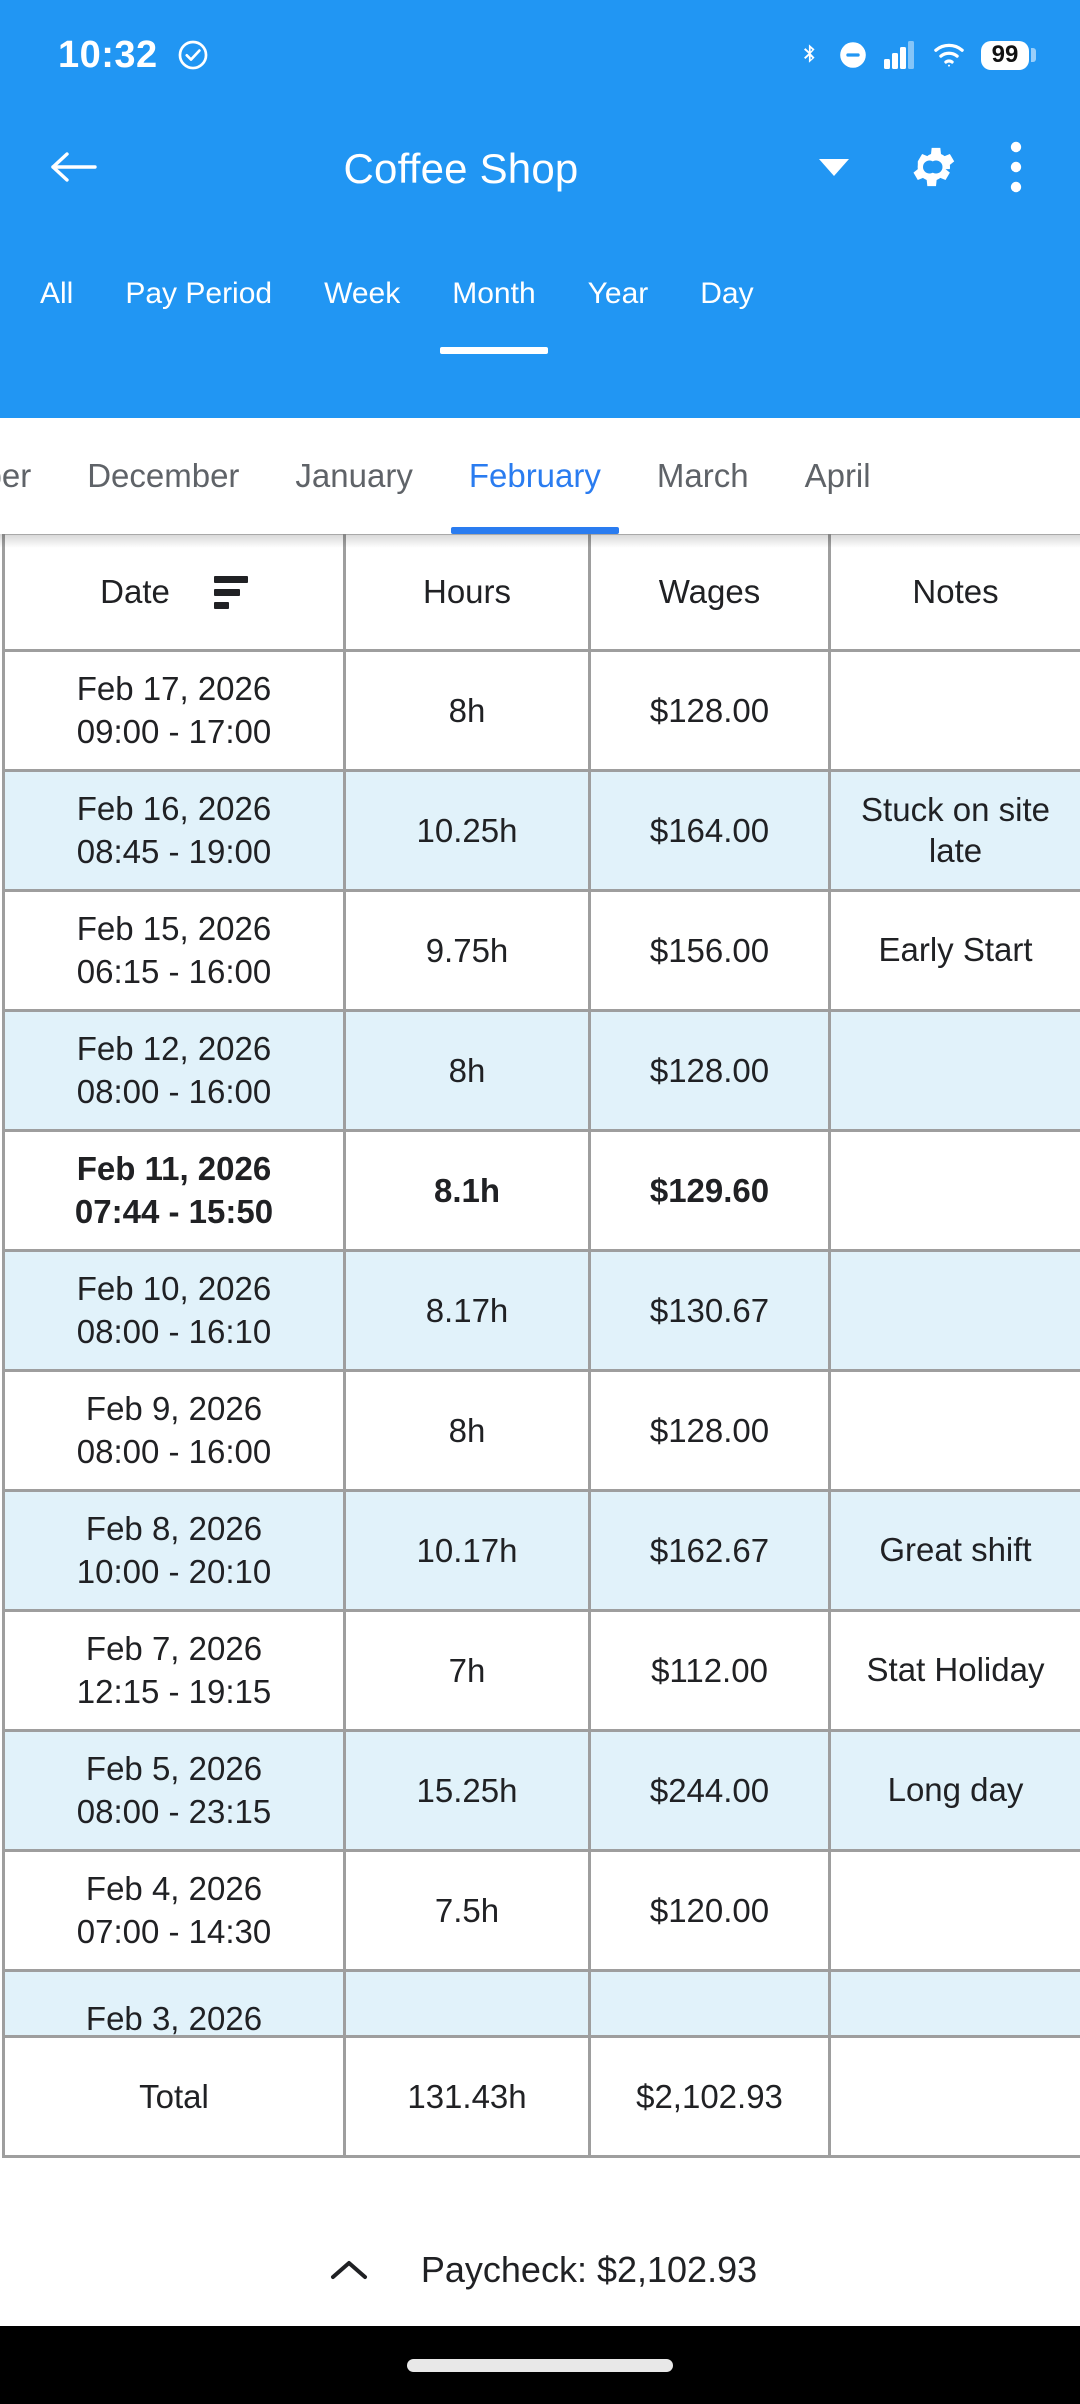 The width and height of the screenshot is (1080, 2404). Describe the element at coordinates (16, 475) in the screenshot. I see `month-tab-label: mber` at that location.